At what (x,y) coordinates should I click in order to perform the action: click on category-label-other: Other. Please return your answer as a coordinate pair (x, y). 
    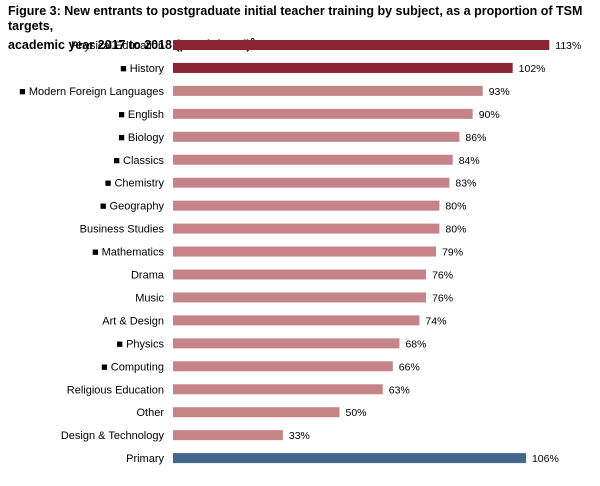
    Looking at the image, I should click on (150, 413).